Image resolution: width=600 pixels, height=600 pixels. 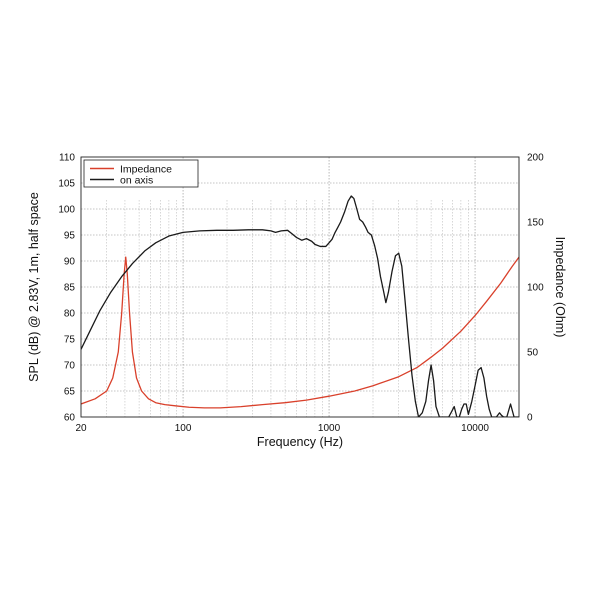 What do you see at coordinates (300, 442) in the screenshot?
I see `x-axis-title: Frequency (Hz)` at bounding box center [300, 442].